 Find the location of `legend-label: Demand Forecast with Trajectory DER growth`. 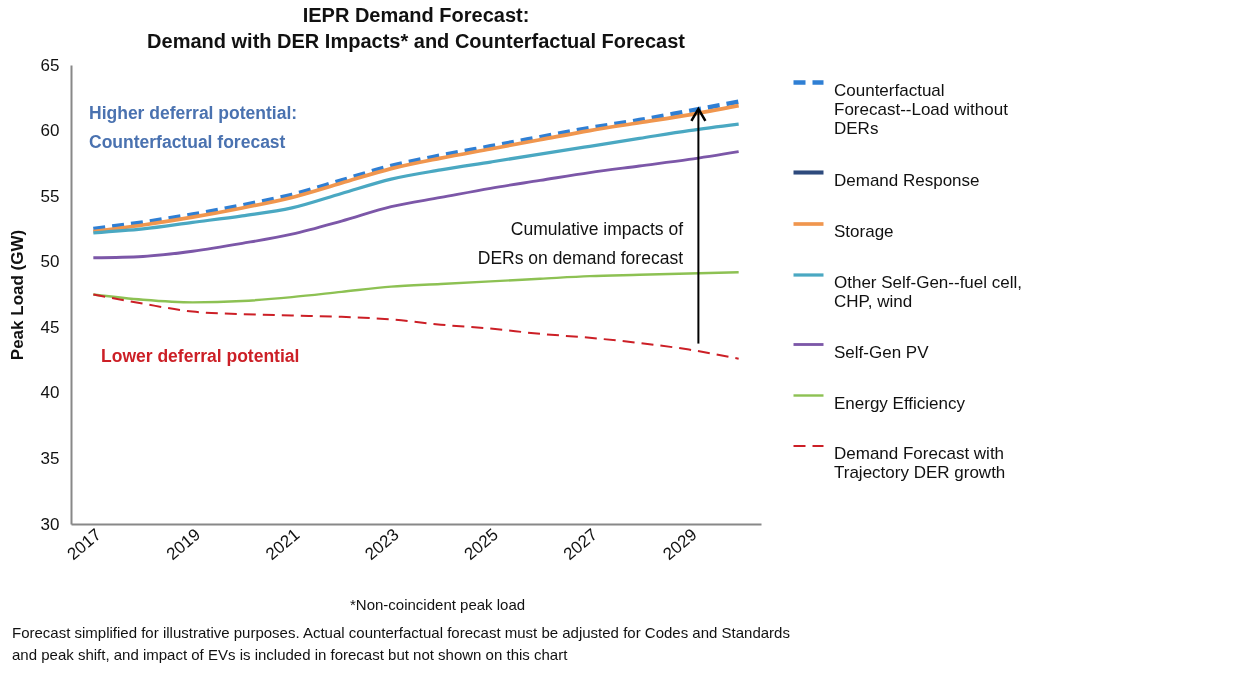

legend-label: Demand Forecast with Trajectory DER growth is located at coordinates (920, 463).